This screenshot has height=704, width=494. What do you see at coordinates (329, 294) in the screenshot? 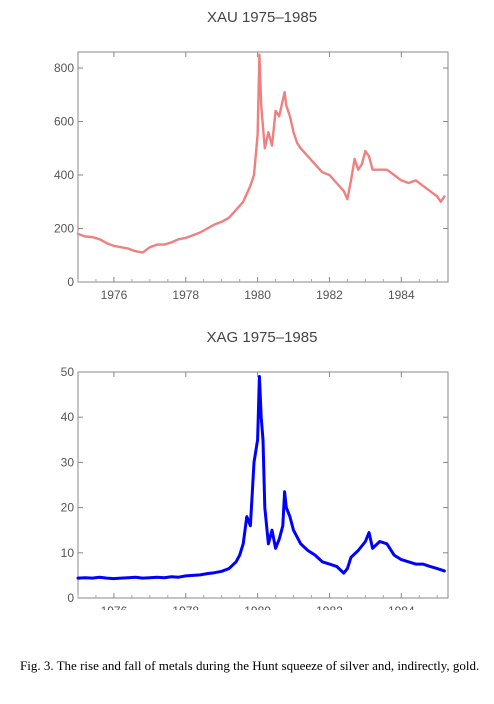
I see `xau-x-tick-label: 1982` at bounding box center [329, 294].